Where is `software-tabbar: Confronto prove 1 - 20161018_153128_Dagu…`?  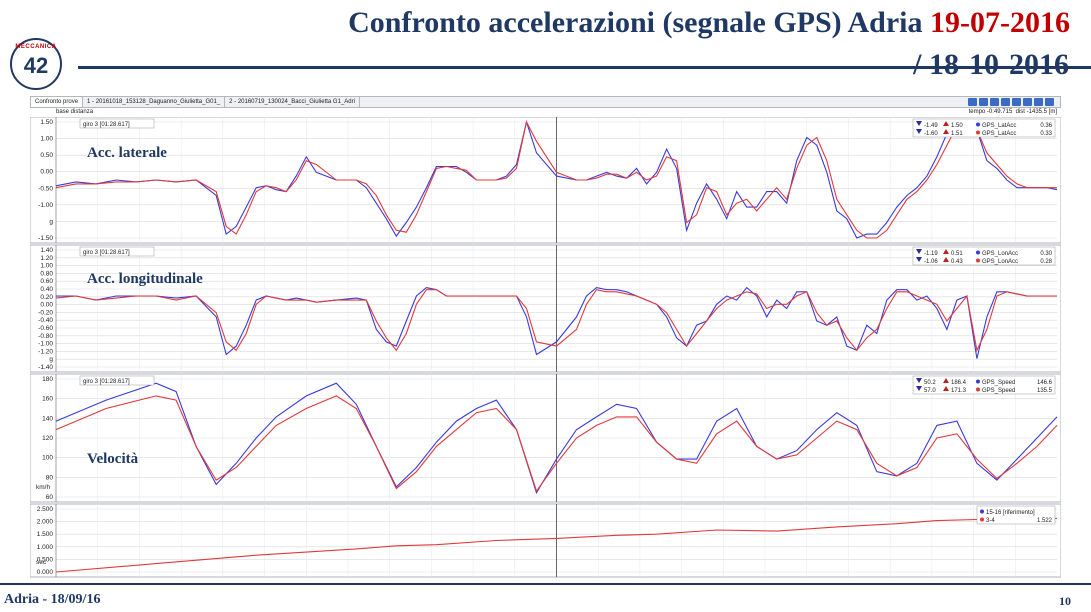
software-tabbar: Confronto prove 1 - 20161018_153128_Dagu… is located at coordinates (545, 102).